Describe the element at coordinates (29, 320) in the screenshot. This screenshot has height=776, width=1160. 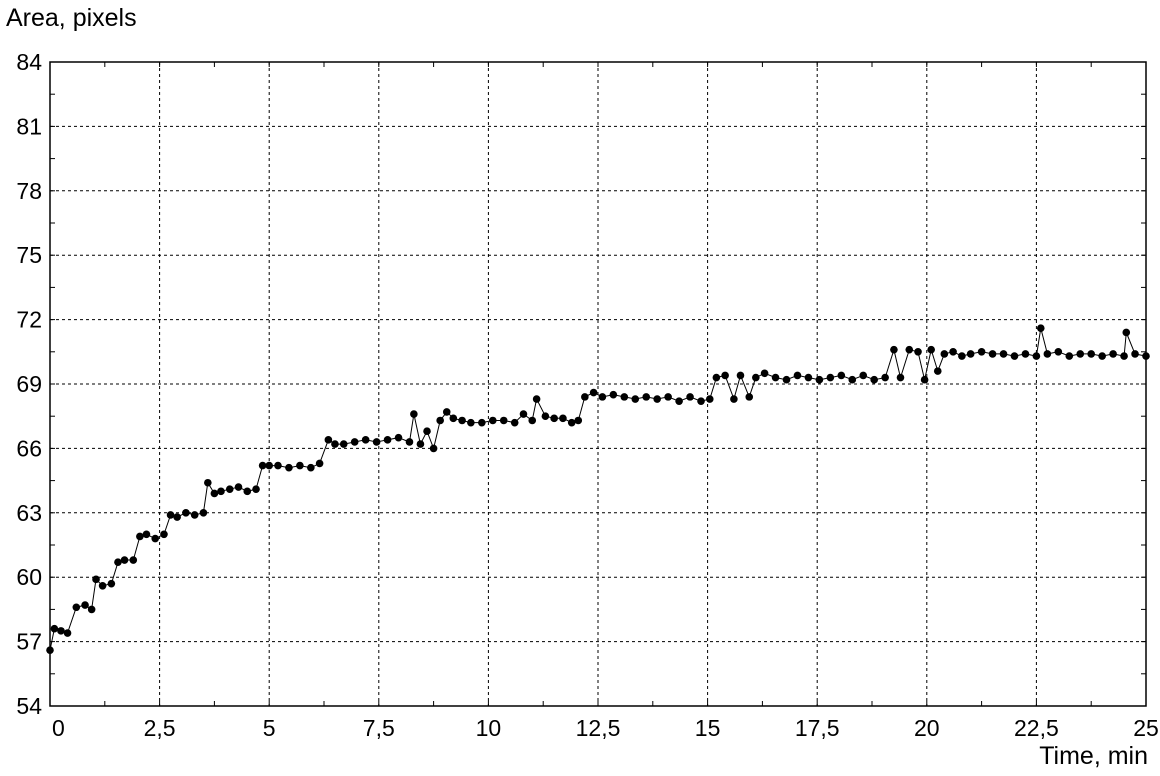
I see `y-tick-label: 72` at that location.